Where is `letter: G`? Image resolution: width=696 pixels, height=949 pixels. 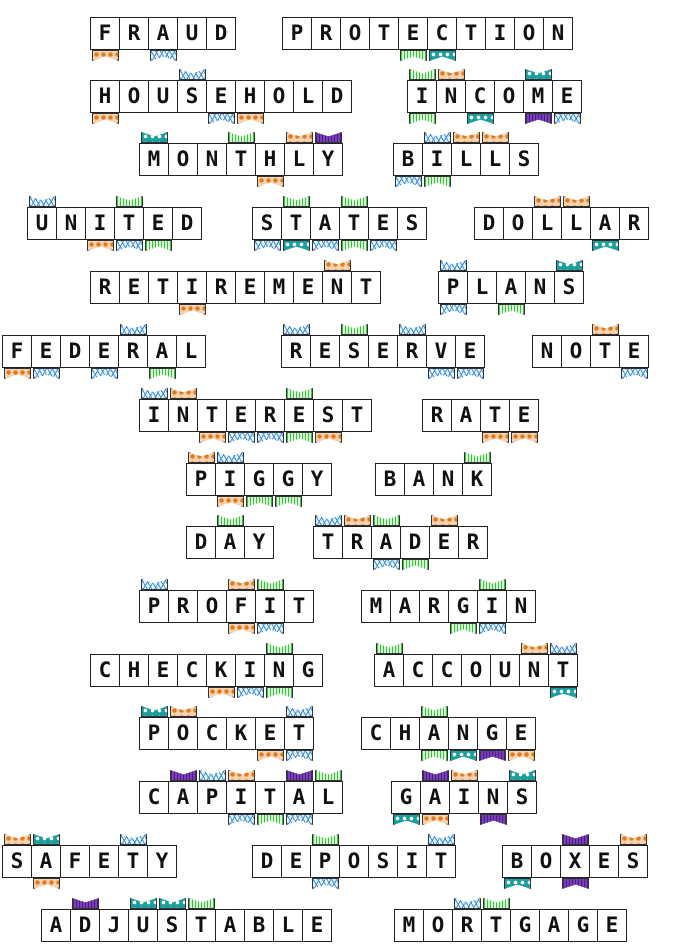 letter: G is located at coordinates (288, 479).